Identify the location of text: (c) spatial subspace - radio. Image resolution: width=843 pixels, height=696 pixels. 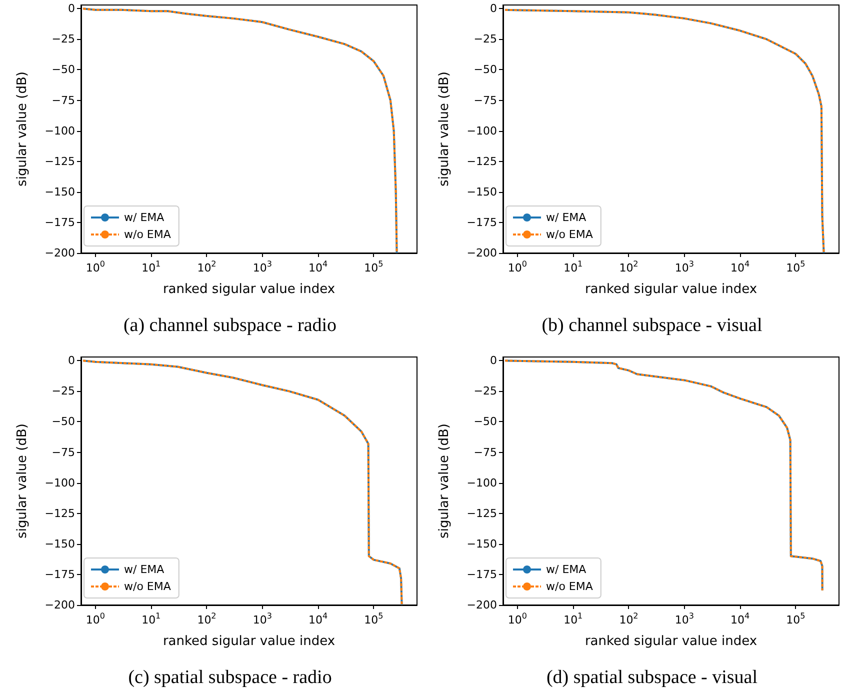
(230, 677).